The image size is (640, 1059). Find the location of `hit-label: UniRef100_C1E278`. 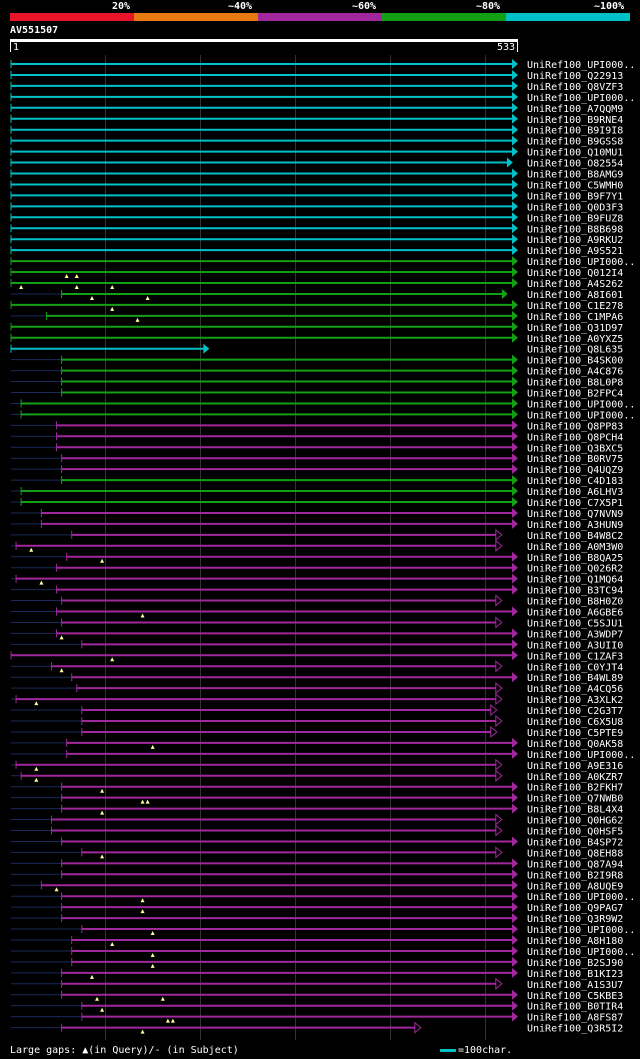

hit-label: UniRef100_C1E278 is located at coordinates (575, 306).